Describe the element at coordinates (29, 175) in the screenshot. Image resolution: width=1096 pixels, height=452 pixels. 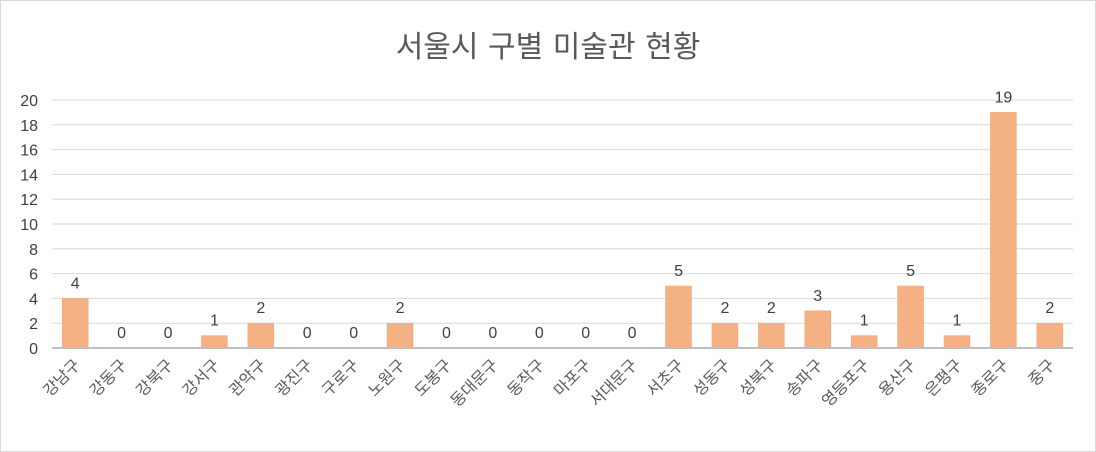
I see `y-tick-label: 14` at that location.